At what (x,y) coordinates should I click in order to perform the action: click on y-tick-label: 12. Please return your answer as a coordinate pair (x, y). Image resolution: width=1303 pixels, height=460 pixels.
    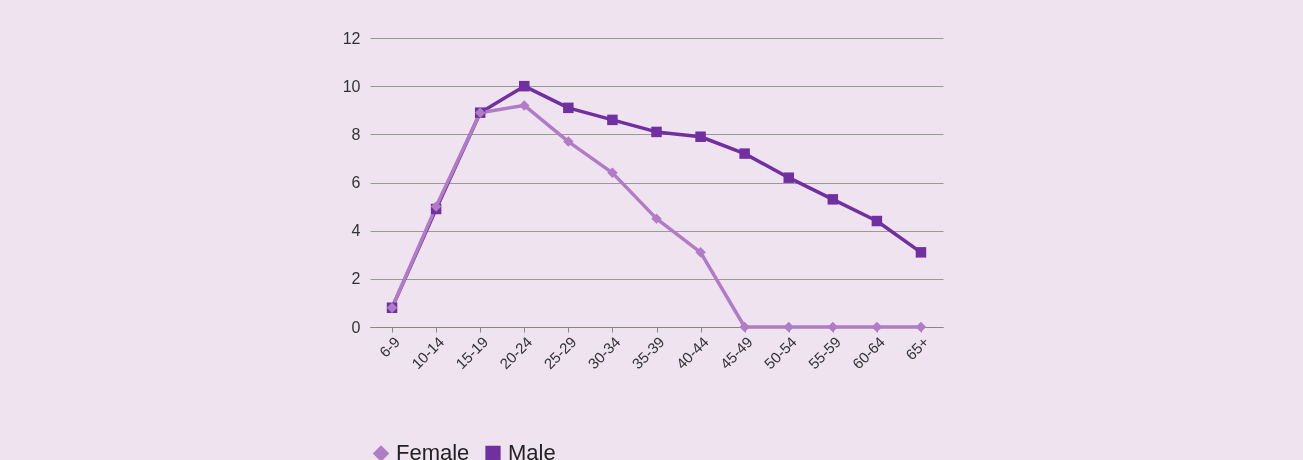
    Looking at the image, I should click on (351, 38).